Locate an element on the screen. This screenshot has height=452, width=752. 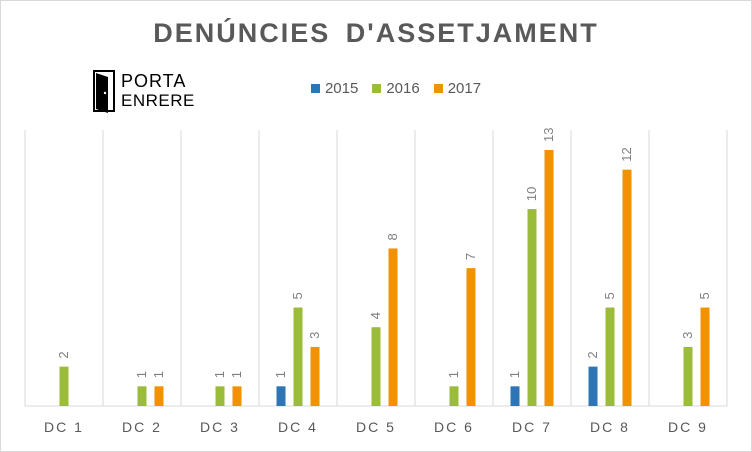
legend-item-2017: 2017 is located at coordinates (457, 88).